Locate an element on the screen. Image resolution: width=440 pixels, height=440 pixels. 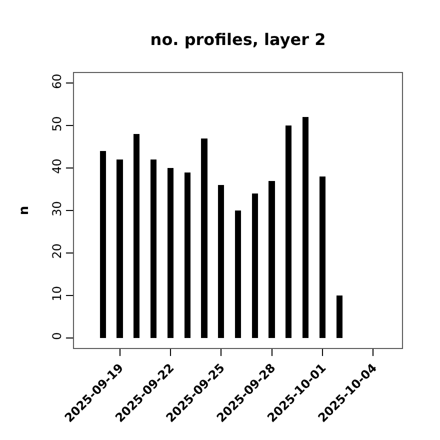
y-tick-label: 60 is located at coordinates (57, 82).